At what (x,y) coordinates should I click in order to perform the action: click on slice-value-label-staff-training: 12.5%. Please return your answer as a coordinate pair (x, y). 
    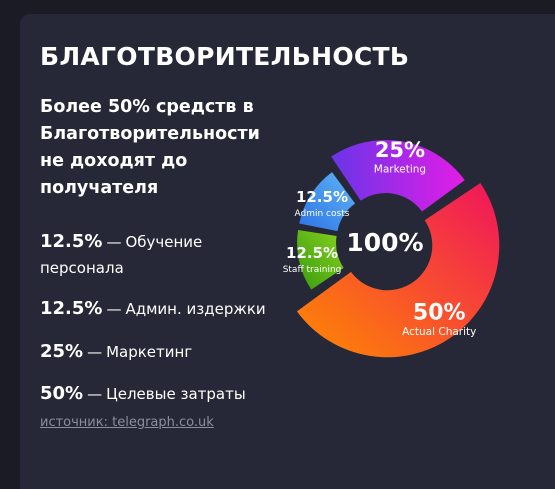
    Looking at the image, I should click on (312, 253).